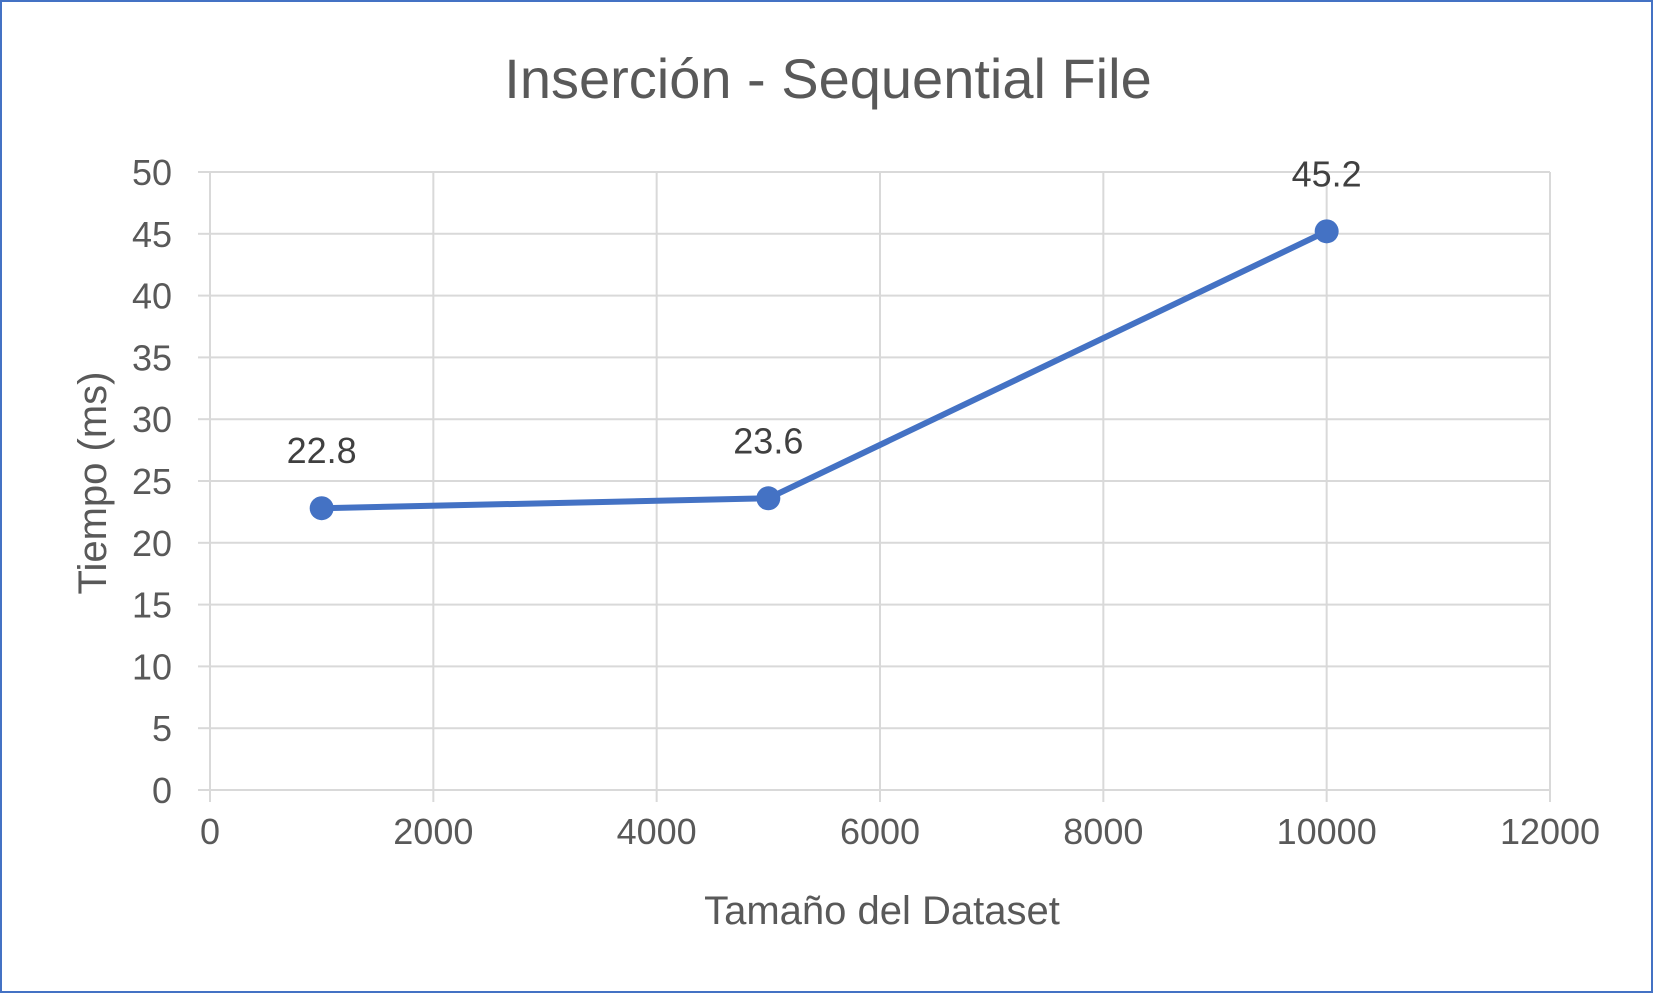 The width and height of the screenshot is (1653, 995). Describe the element at coordinates (322, 450) in the screenshot. I see `data-label: 22.8` at that location.